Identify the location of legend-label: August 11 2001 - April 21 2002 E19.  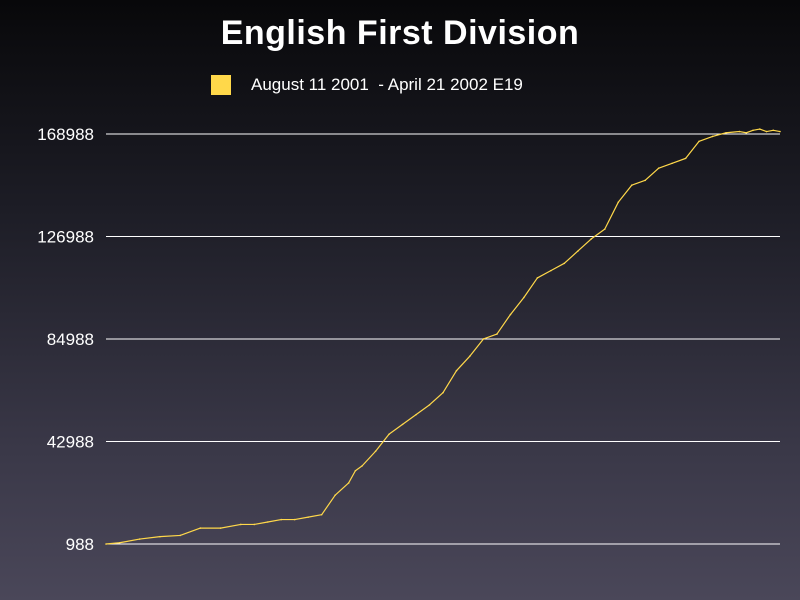
(387, 84).